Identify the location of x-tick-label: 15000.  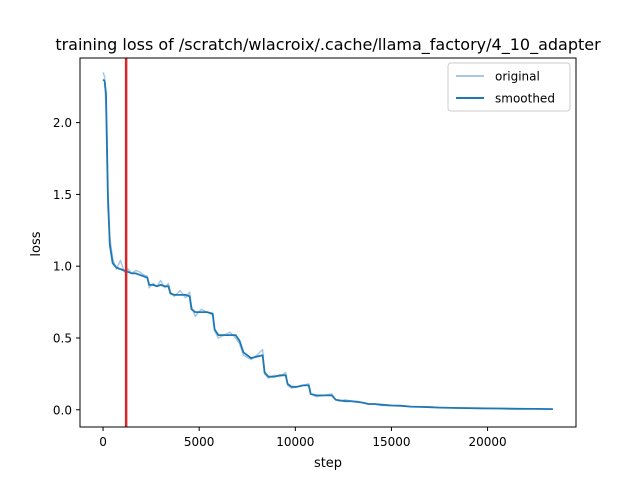
(391, 442).